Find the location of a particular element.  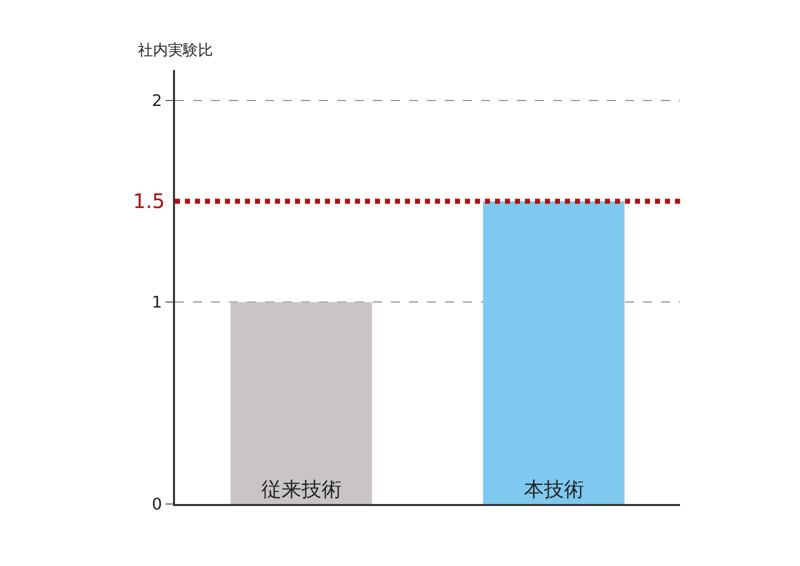

y-tick-label: 1 is located at coordinates (157, 302).